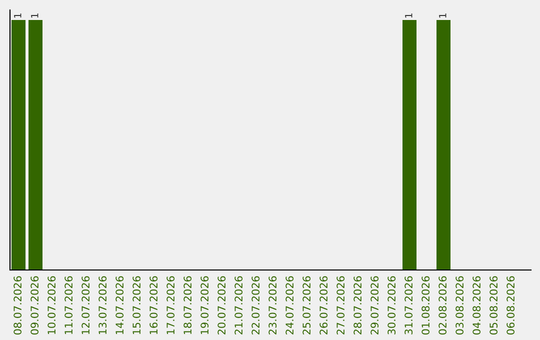 This screenshot has width=540, height=340. What do you see at coordinates (120, 305) in the screenshot?
I see `x-tick-label: 14.07.2026` at bounding box center [120, 305].